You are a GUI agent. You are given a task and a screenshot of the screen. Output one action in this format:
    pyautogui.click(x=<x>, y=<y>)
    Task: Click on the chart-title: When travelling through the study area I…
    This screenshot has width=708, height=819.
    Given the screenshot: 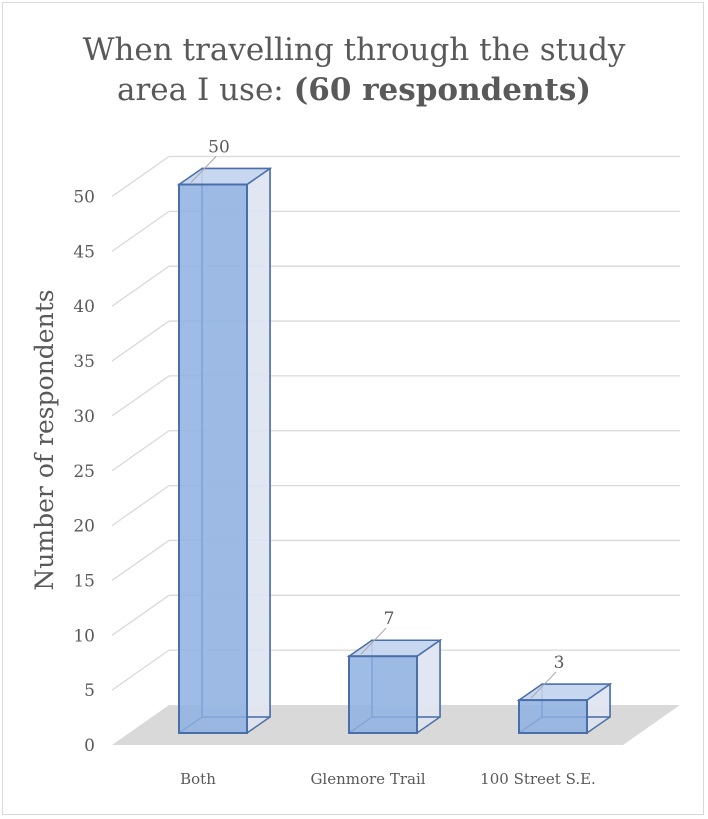 What is the action you would take?
    pyautogui.click(x=354, y=70)
    